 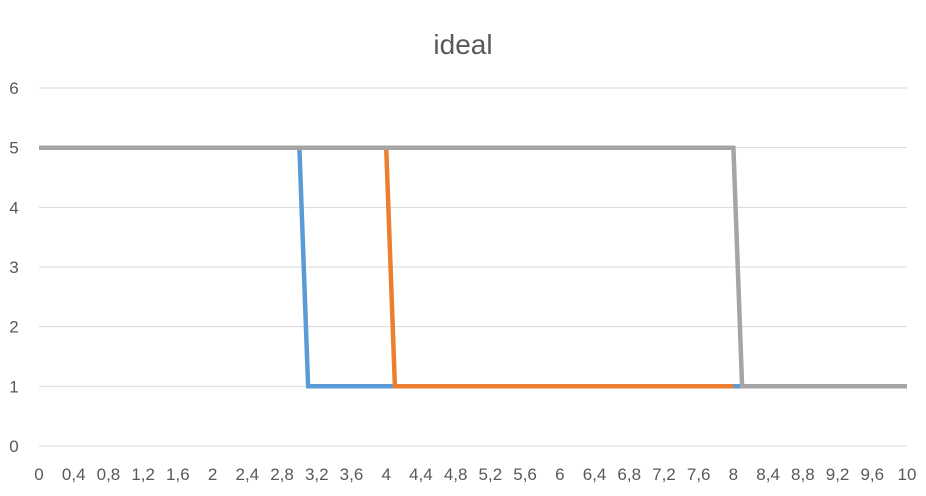 I want to click on x-tick-label: 8,8, so click(x=803, y=474).